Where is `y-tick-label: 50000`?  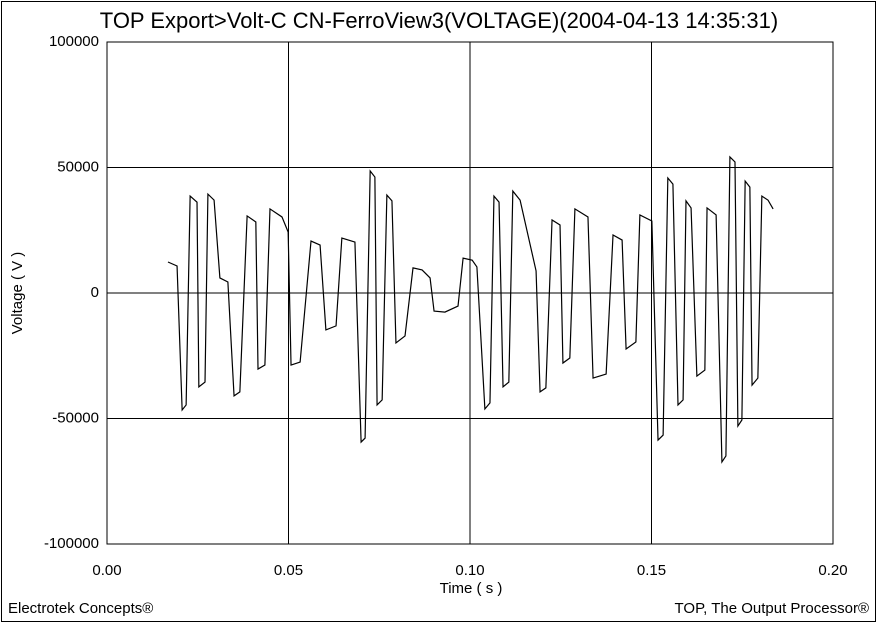 y-tick-label: 50000 is located at coordinates (78, 166).